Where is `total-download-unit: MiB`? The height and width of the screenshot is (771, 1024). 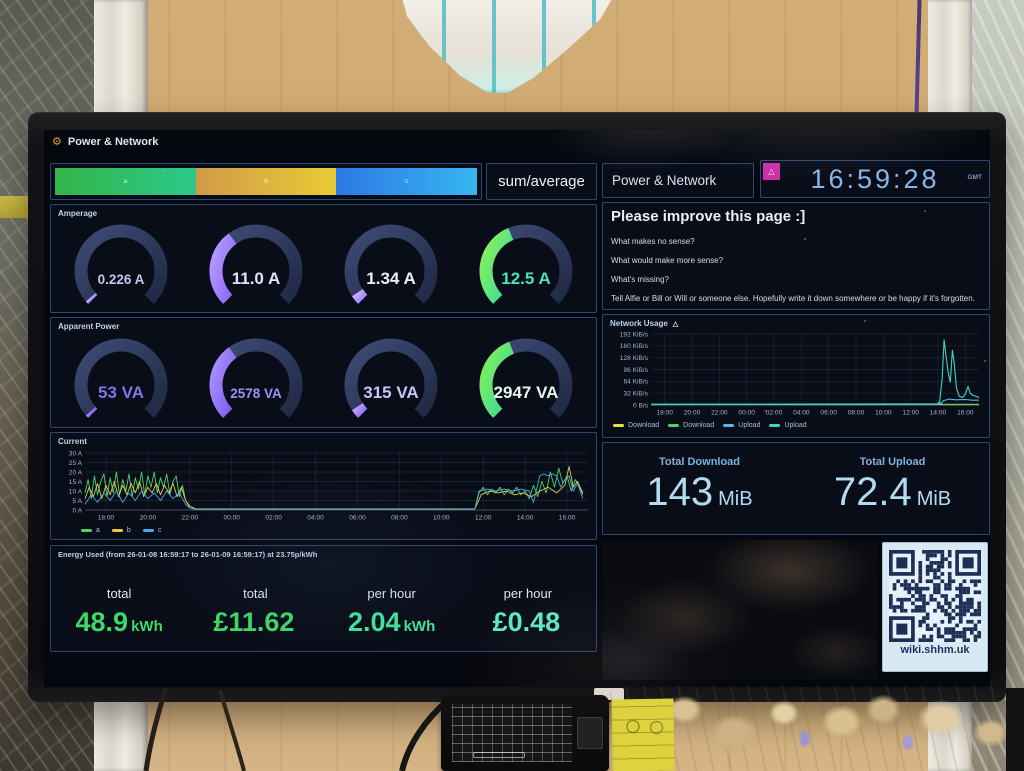 total-download-unit: MiB is located at coordinates (735, 499).